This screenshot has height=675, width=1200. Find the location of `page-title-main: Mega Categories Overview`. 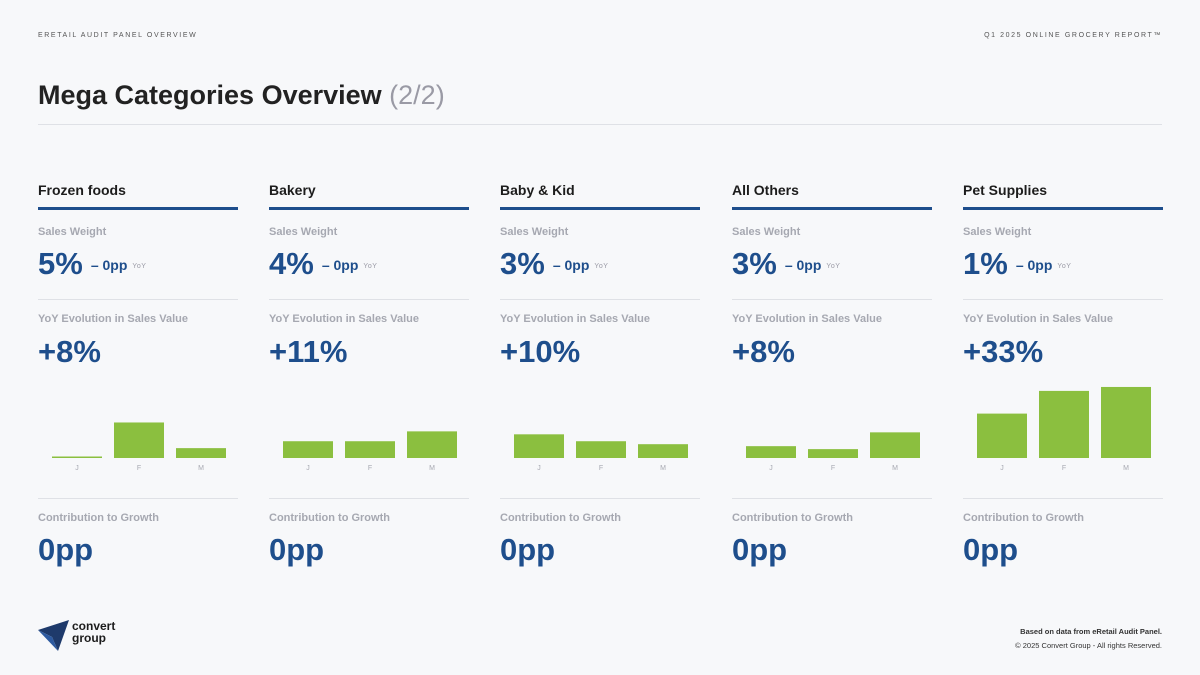

page-title-main: Mega Categories Overview is located at coordinates (210, 95).